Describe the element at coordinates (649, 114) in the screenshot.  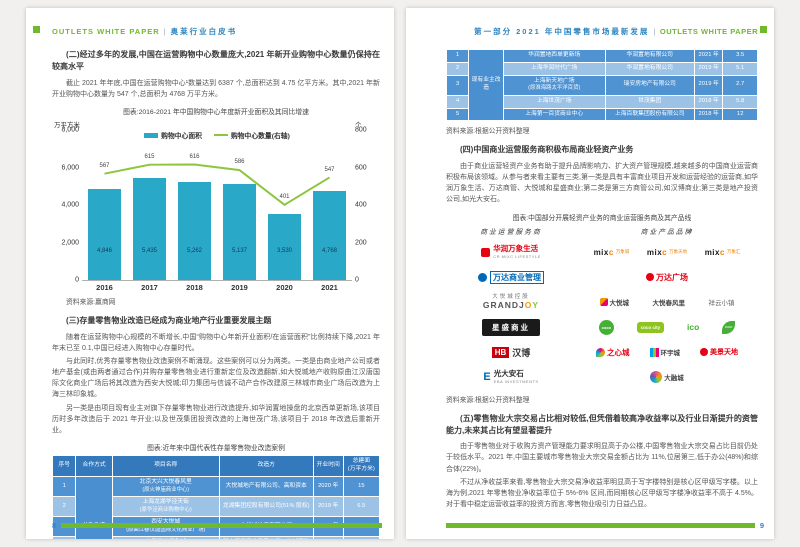
I see `cell-renovator: 上海百联集团股份有限公司` at that location.